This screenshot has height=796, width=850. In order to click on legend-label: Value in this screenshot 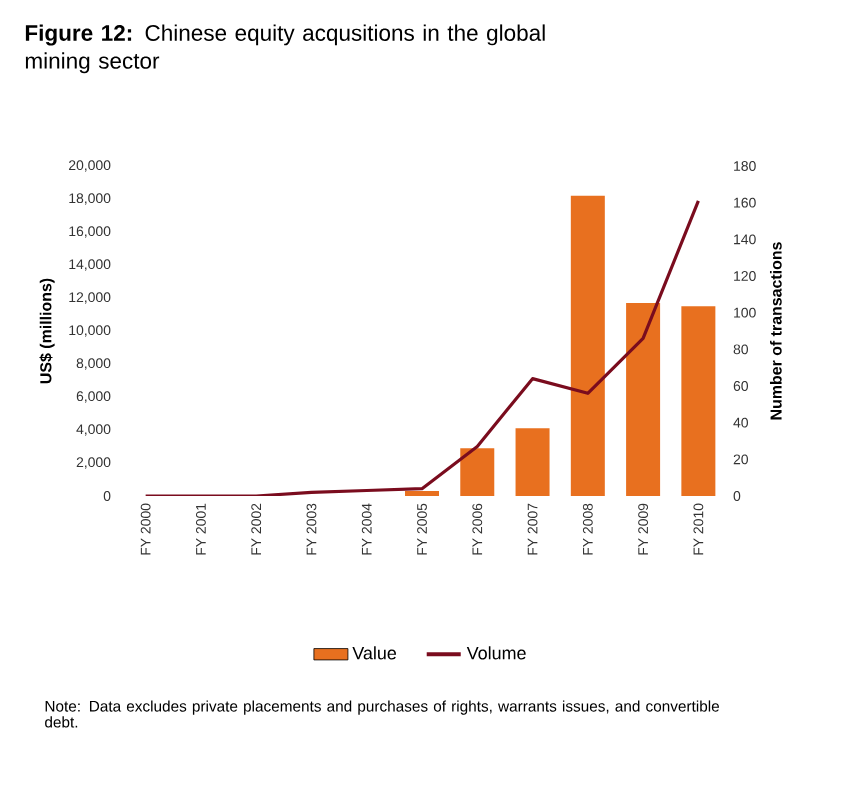, I will do `click(374, 653)`.